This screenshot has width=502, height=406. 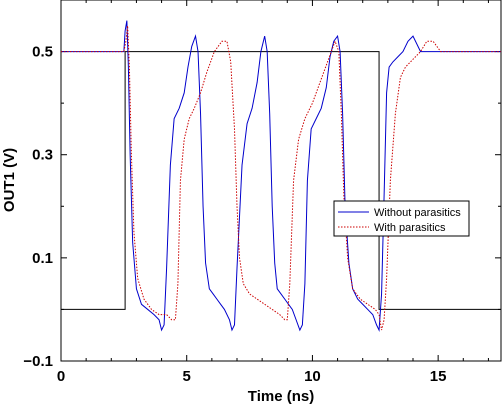 What do you see at coordinates (61, 376) in the screenshot?
I see `x-tick-label: 0` at bounding box center [61, 376].